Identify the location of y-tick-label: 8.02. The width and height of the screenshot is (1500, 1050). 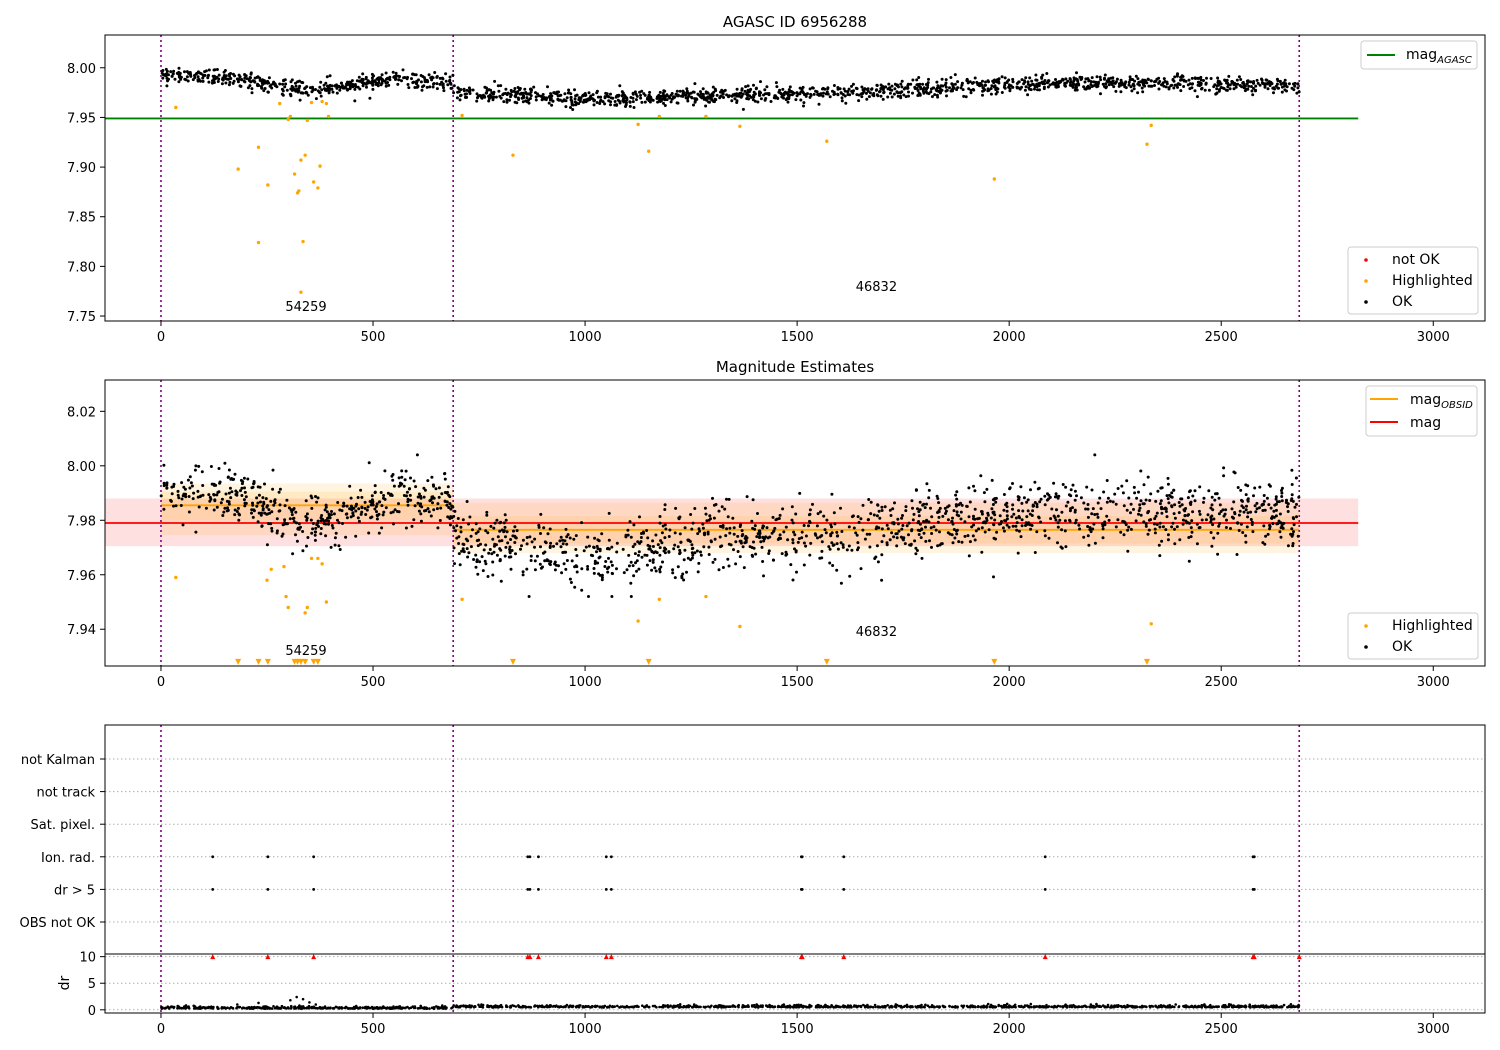
(81, 412).